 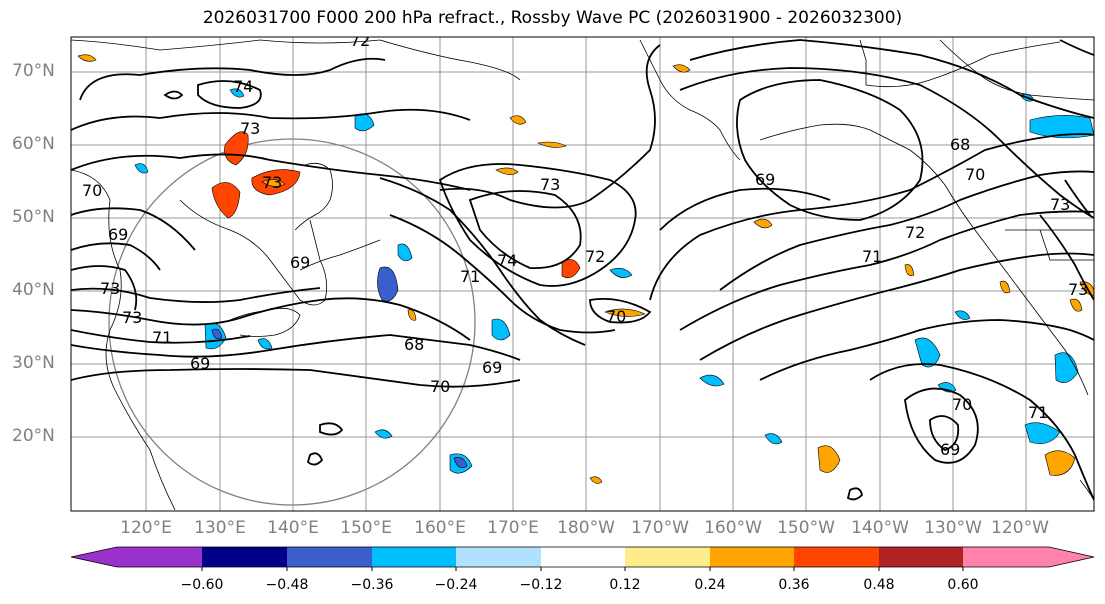 I want to click on colorbar-tick-label: −0.60, so click(x=202, y=585).